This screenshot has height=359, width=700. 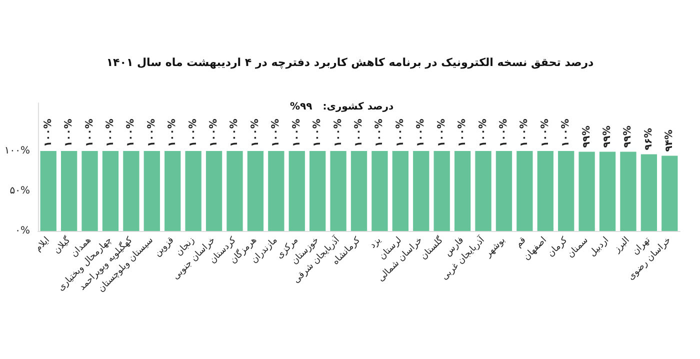 What do you see at coordinates (600, 247) in the screenshot?
I see `x-tick-label: اردبیل` at bounding box center [600, 247].